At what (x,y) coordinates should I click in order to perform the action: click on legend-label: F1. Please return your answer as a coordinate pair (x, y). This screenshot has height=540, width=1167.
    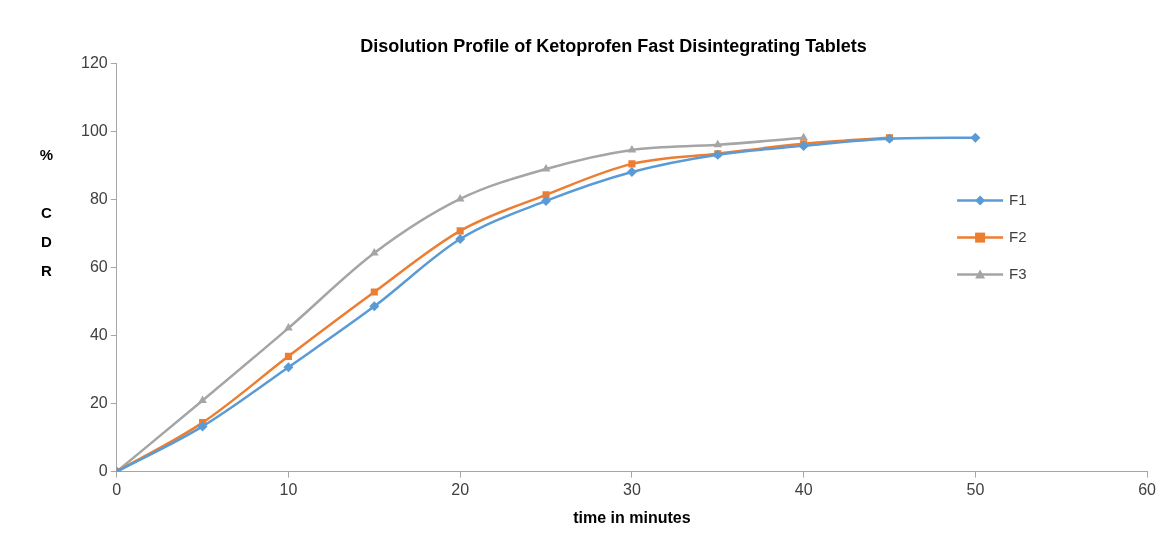
    Looking at the image, I should click on (1018, 199).